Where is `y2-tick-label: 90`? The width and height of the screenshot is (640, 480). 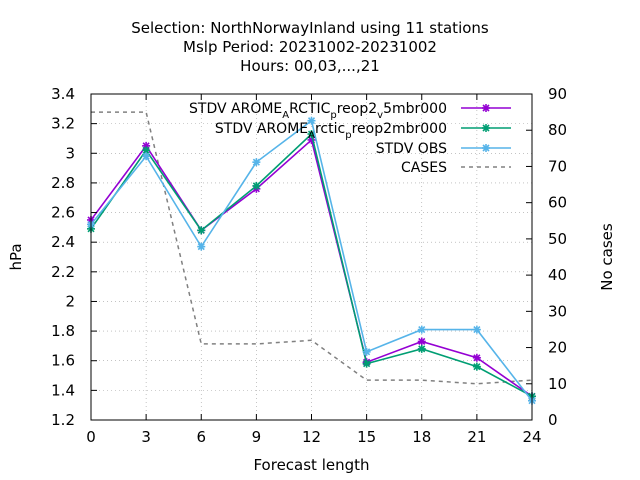 y2-tick-label: 90 is located at coordinates (557, 94).